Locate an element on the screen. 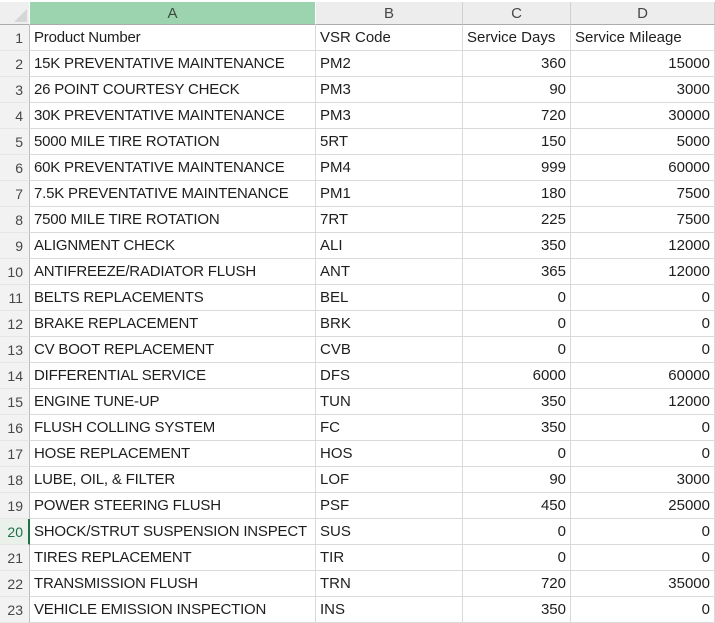  cell-B16: FC is located at coordinates (389, 428).